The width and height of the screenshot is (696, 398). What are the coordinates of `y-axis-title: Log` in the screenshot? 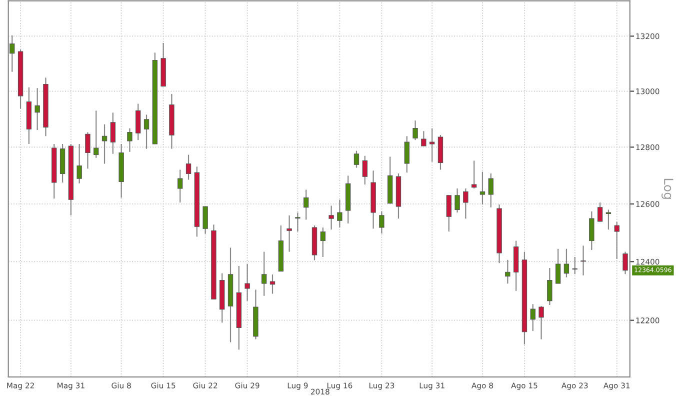 It's located at (668, 188).